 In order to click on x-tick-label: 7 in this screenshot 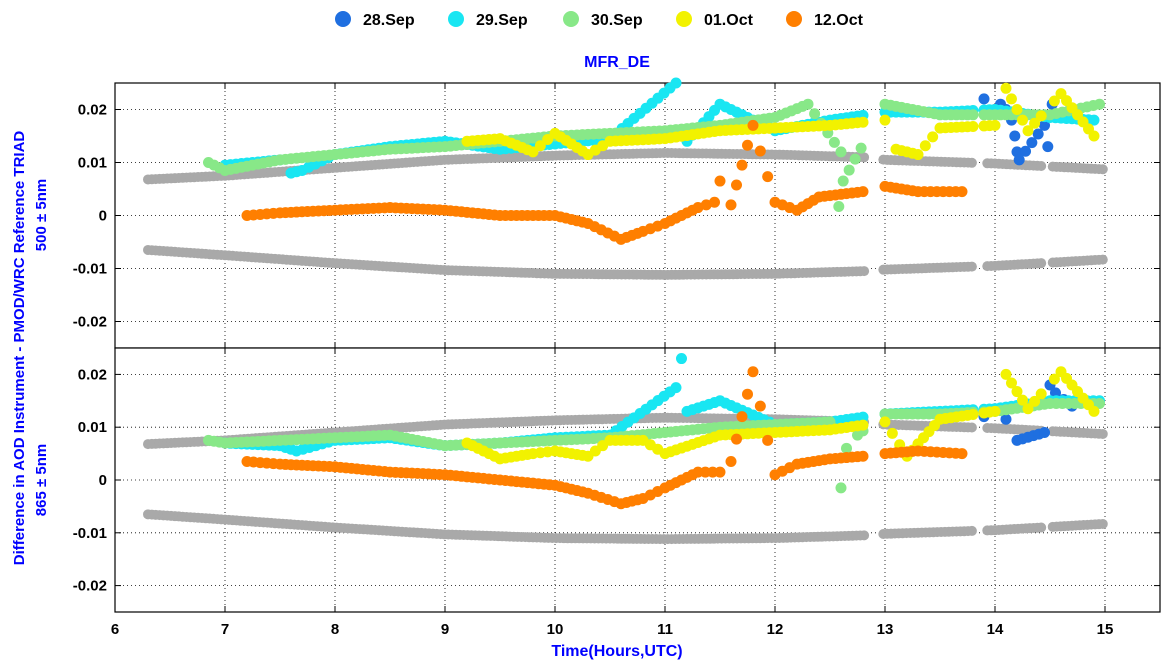, I will do `click(225, 629)`.